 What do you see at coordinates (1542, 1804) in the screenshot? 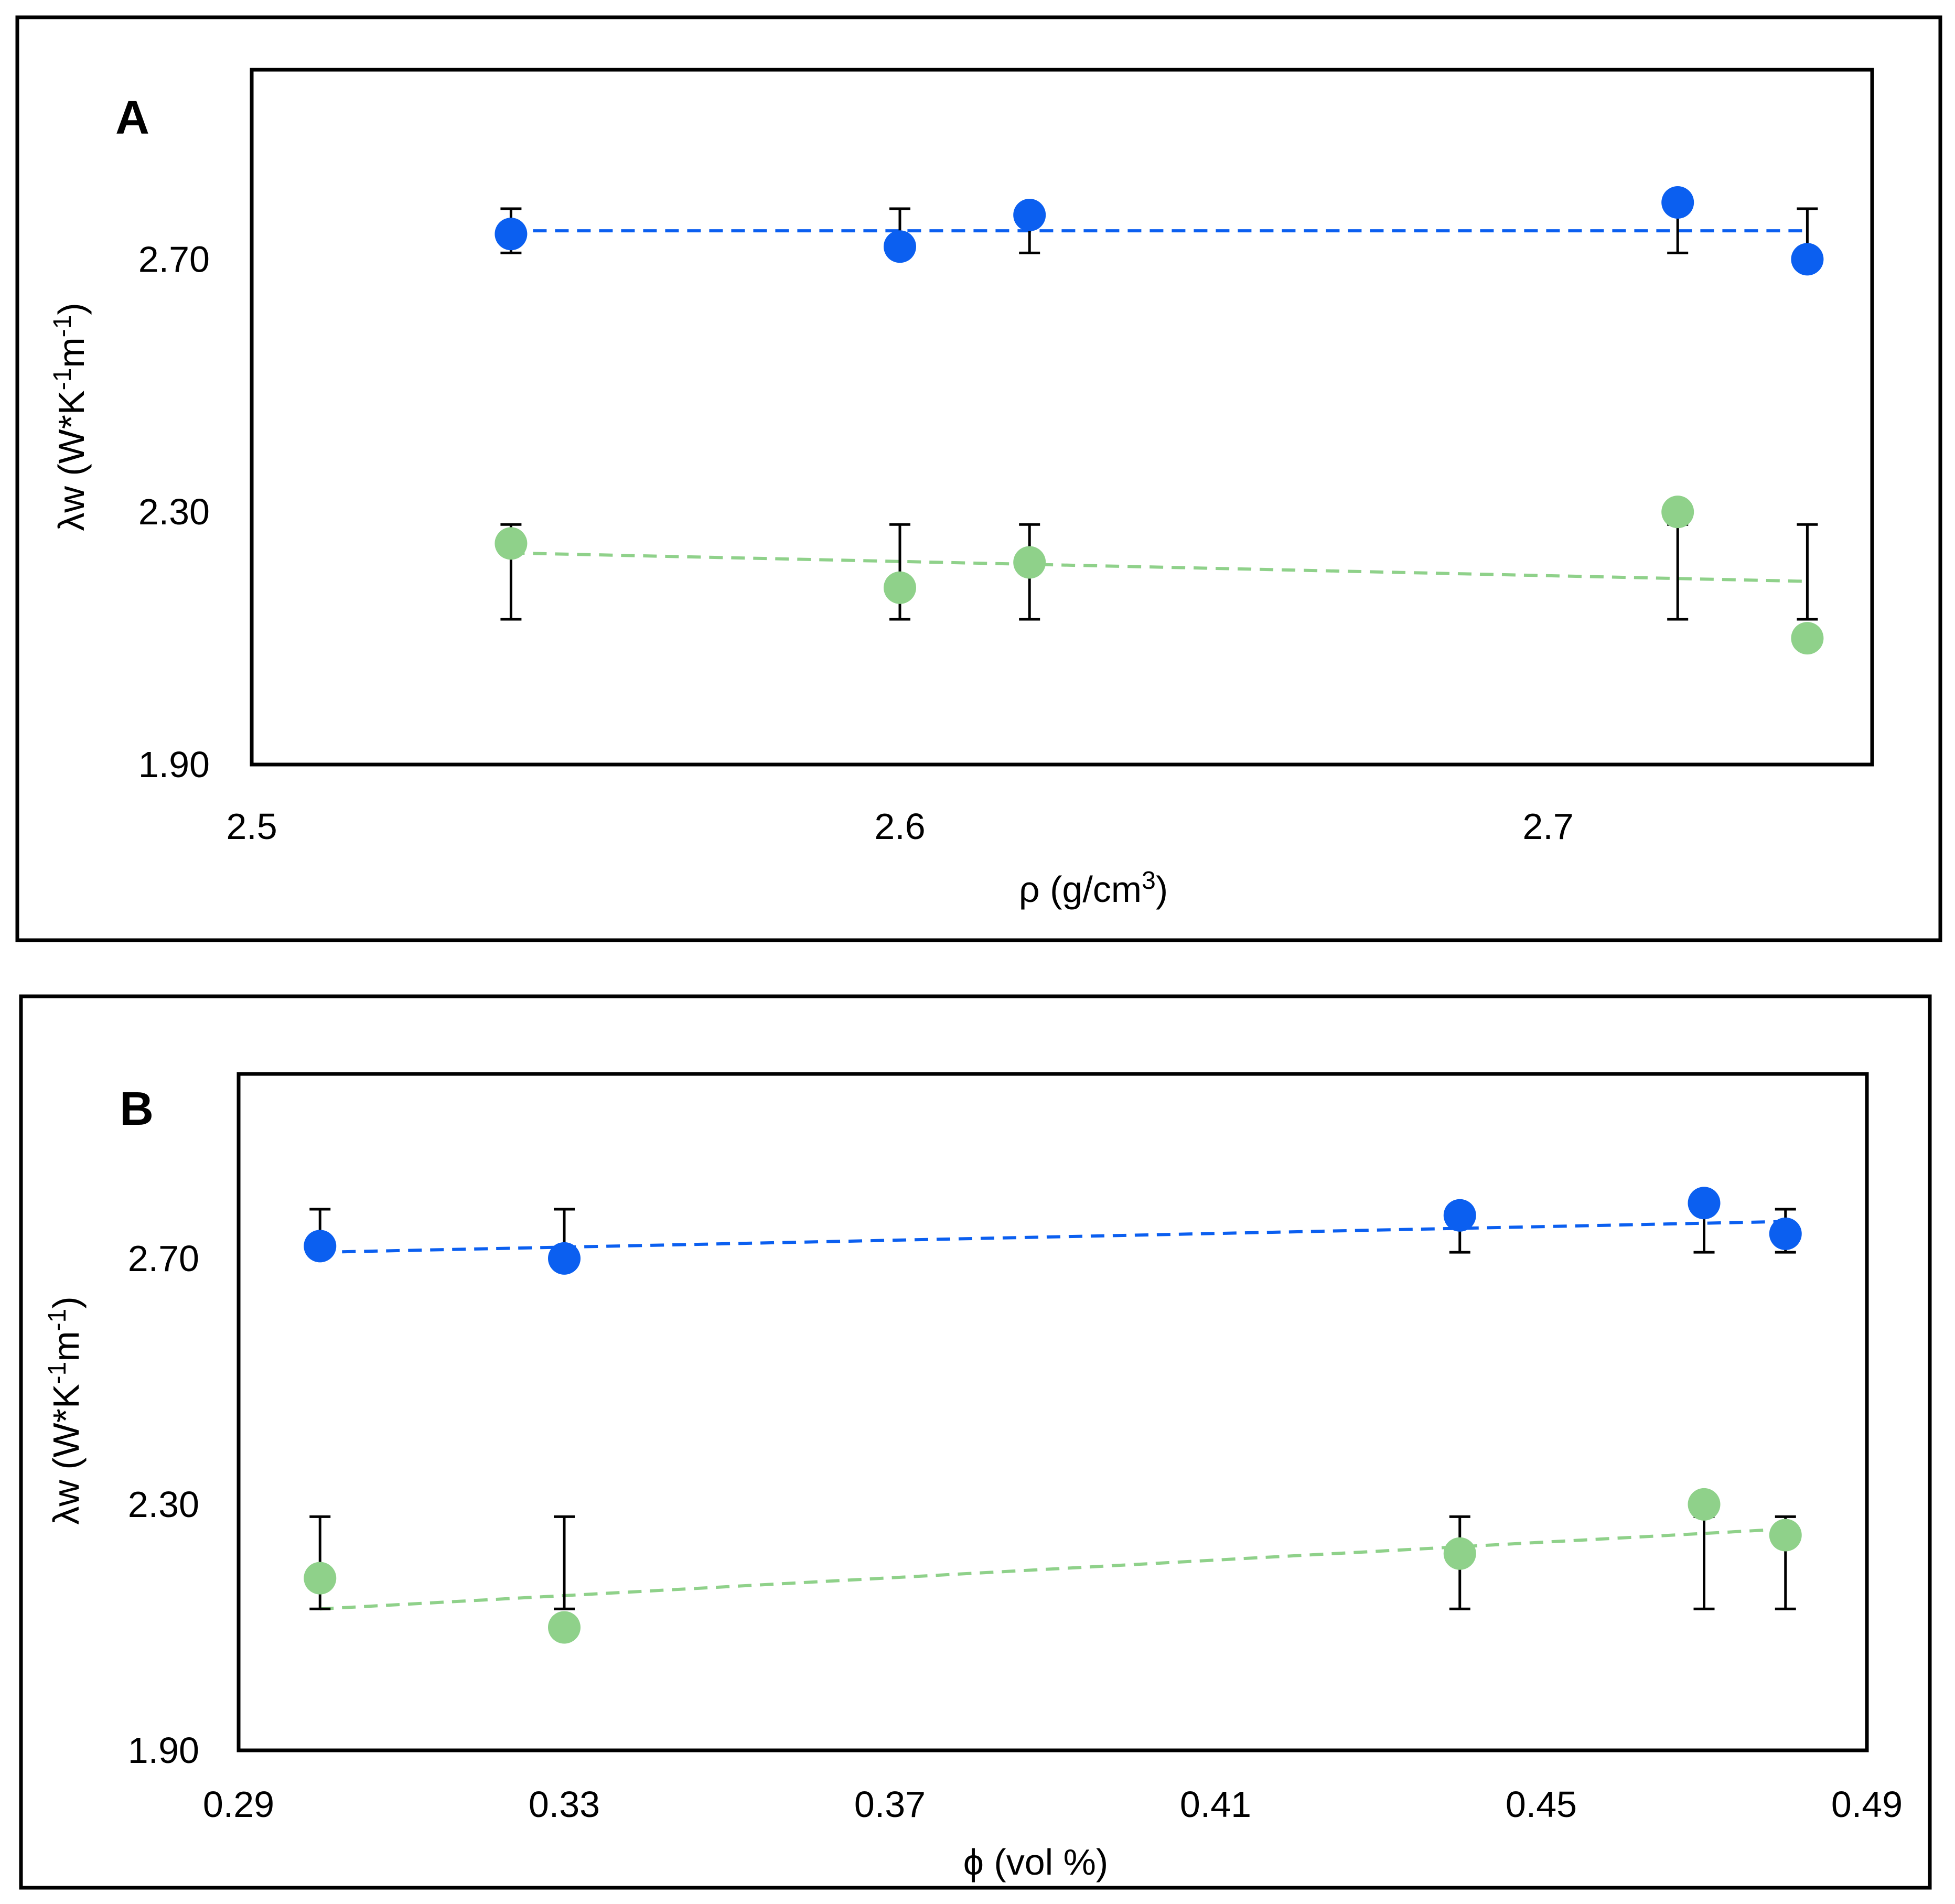
I see `x-tick-label: 0.45` at bounding box center [1542, 1804].